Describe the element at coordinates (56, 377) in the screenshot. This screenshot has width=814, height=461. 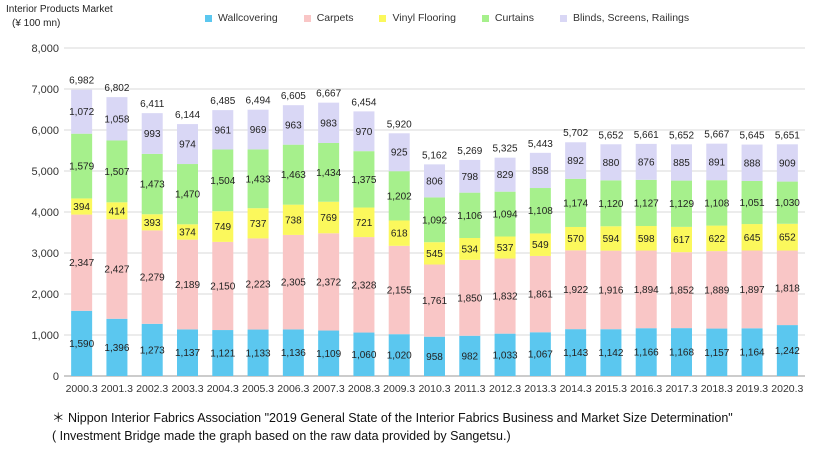
I see `y-tick-label: 0` at that location.